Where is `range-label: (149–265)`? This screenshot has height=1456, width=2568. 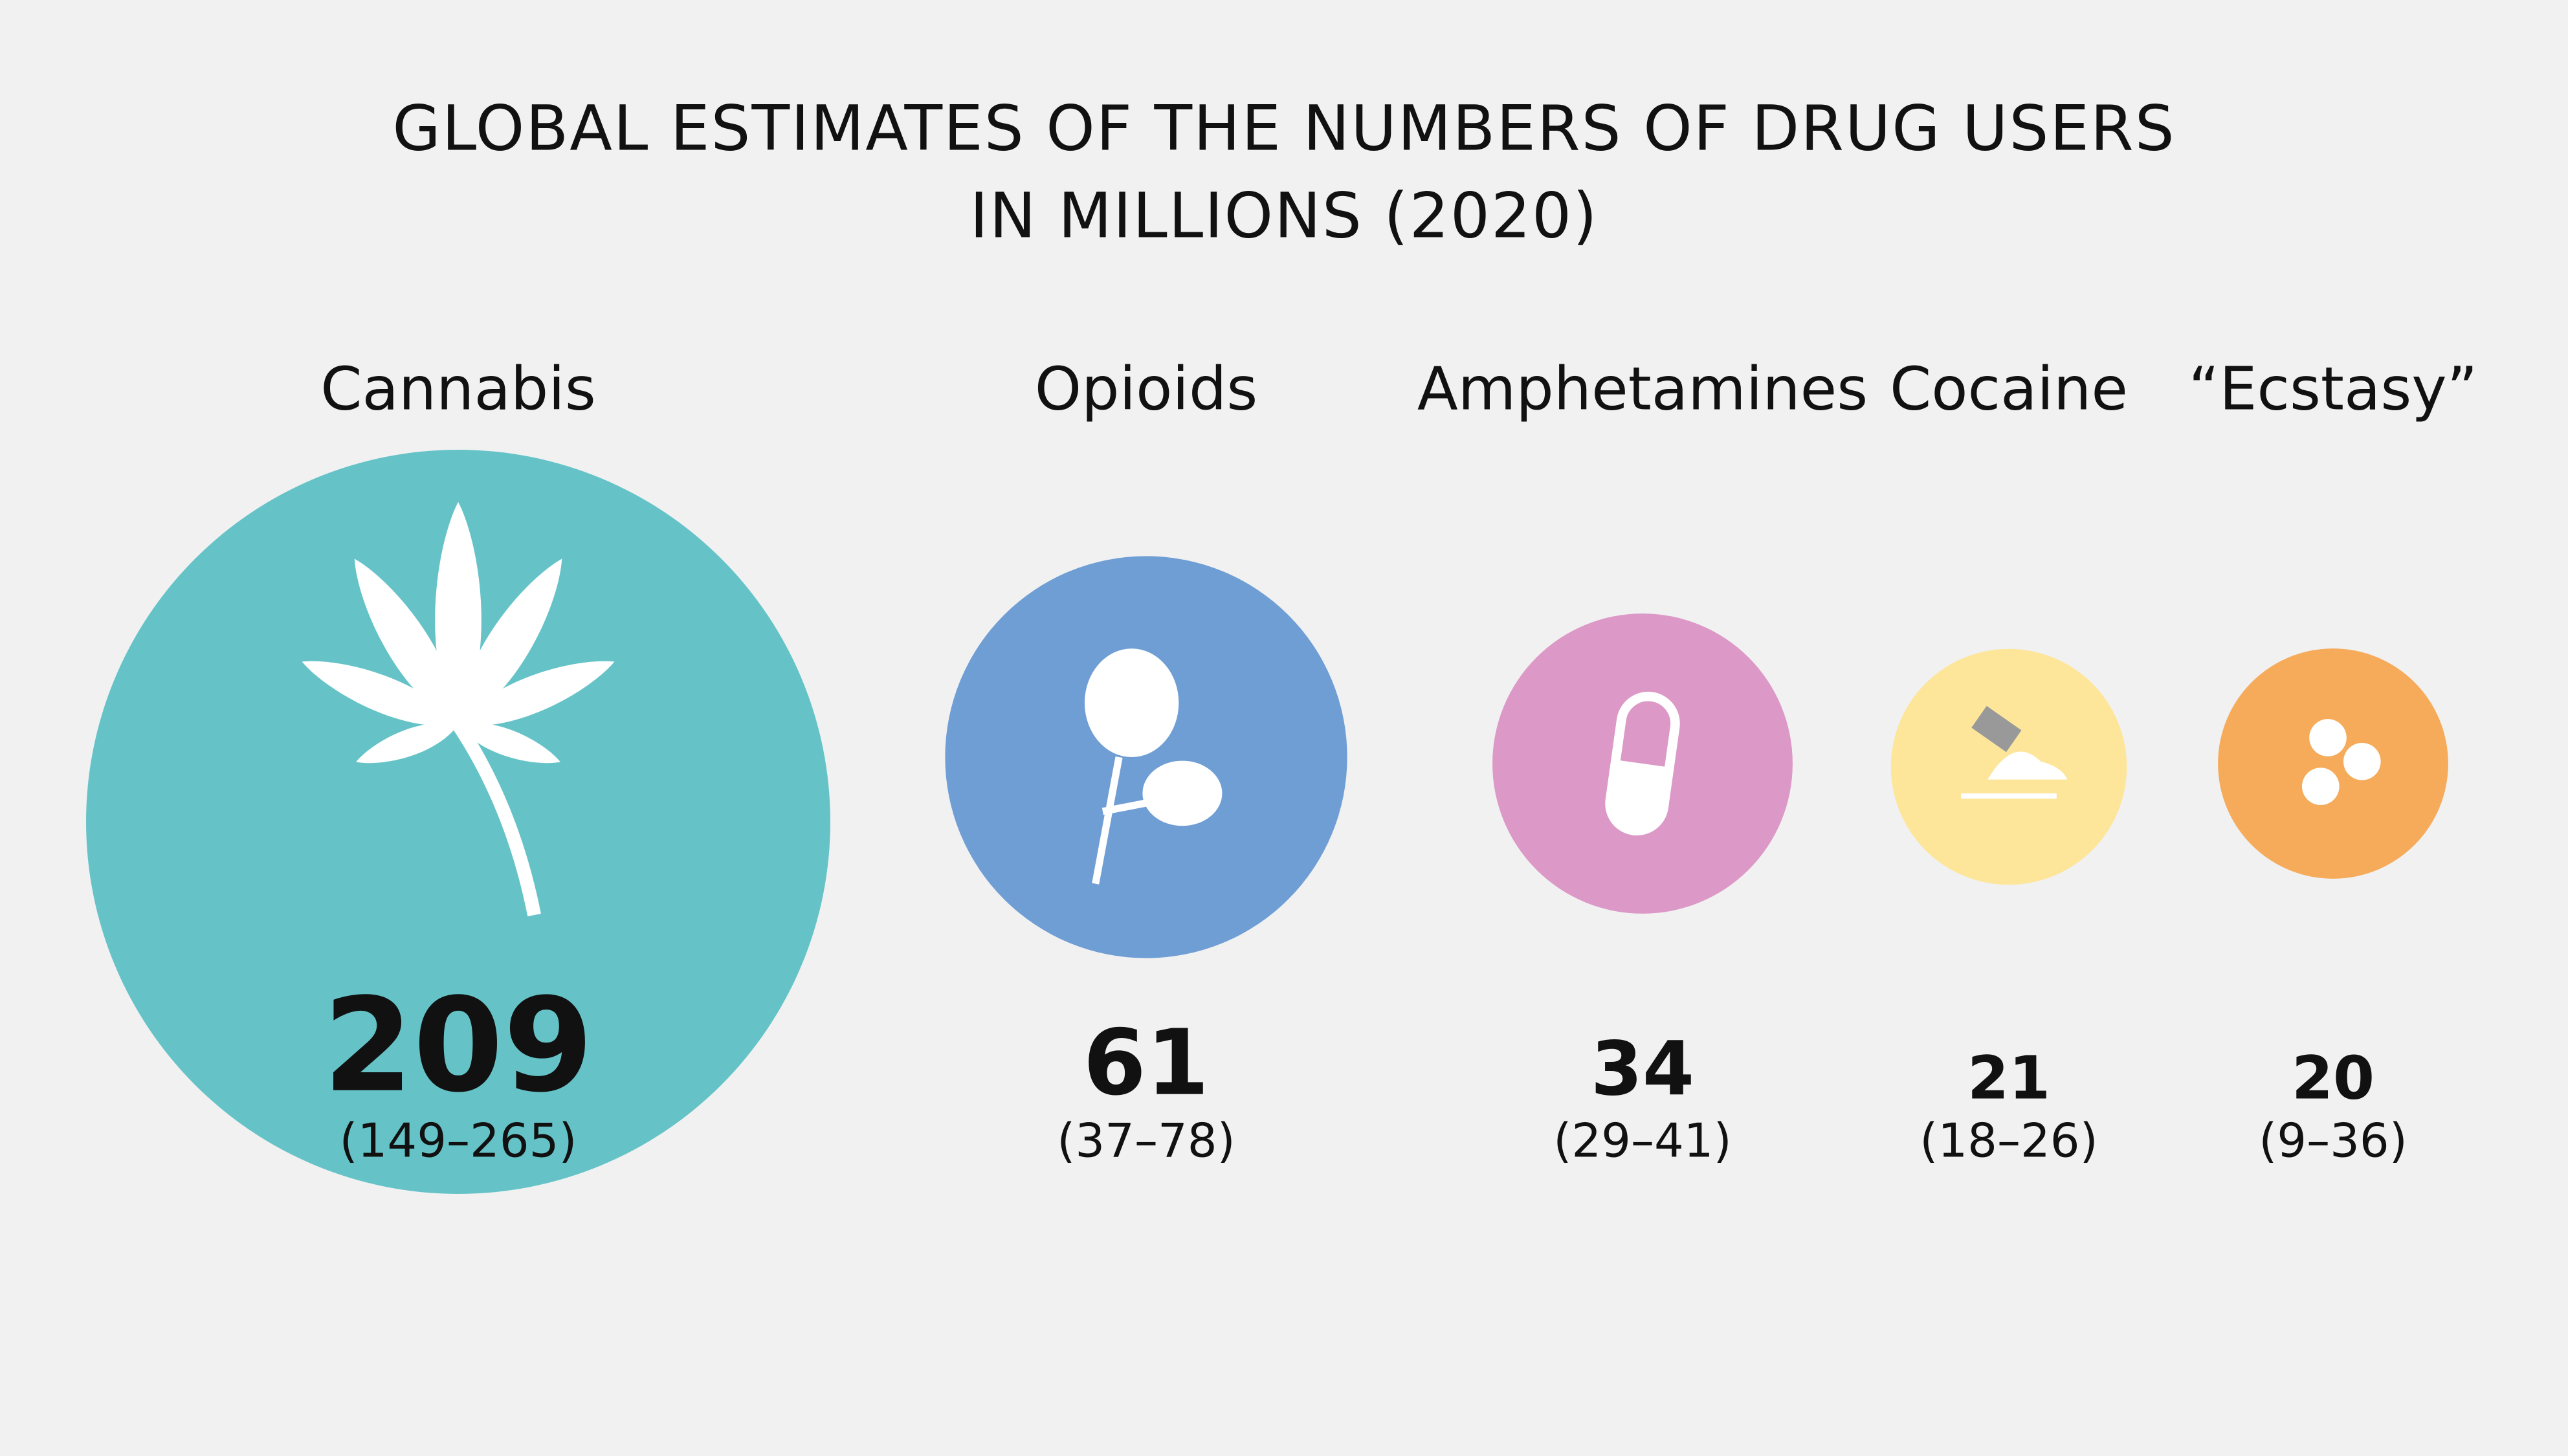
range-label: (149–265) is located at coordinates (458, 1141).